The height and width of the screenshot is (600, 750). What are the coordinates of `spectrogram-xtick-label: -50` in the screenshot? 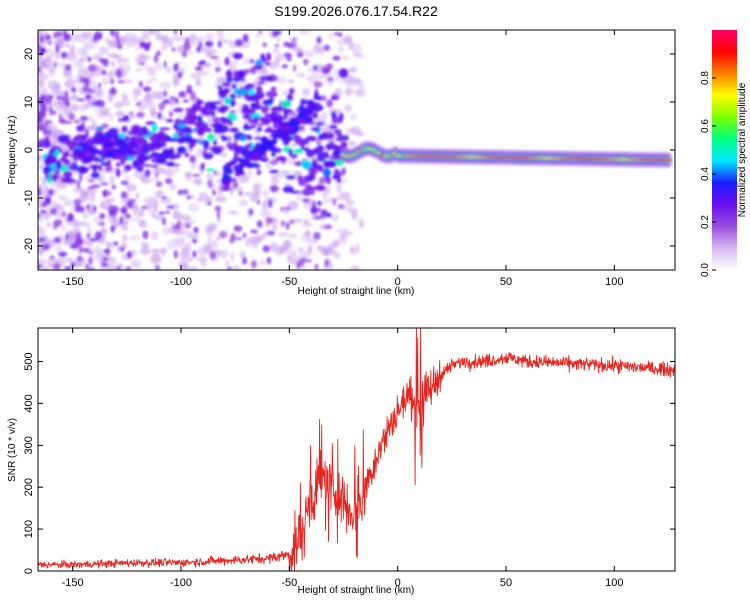 It's located at (289, 282).